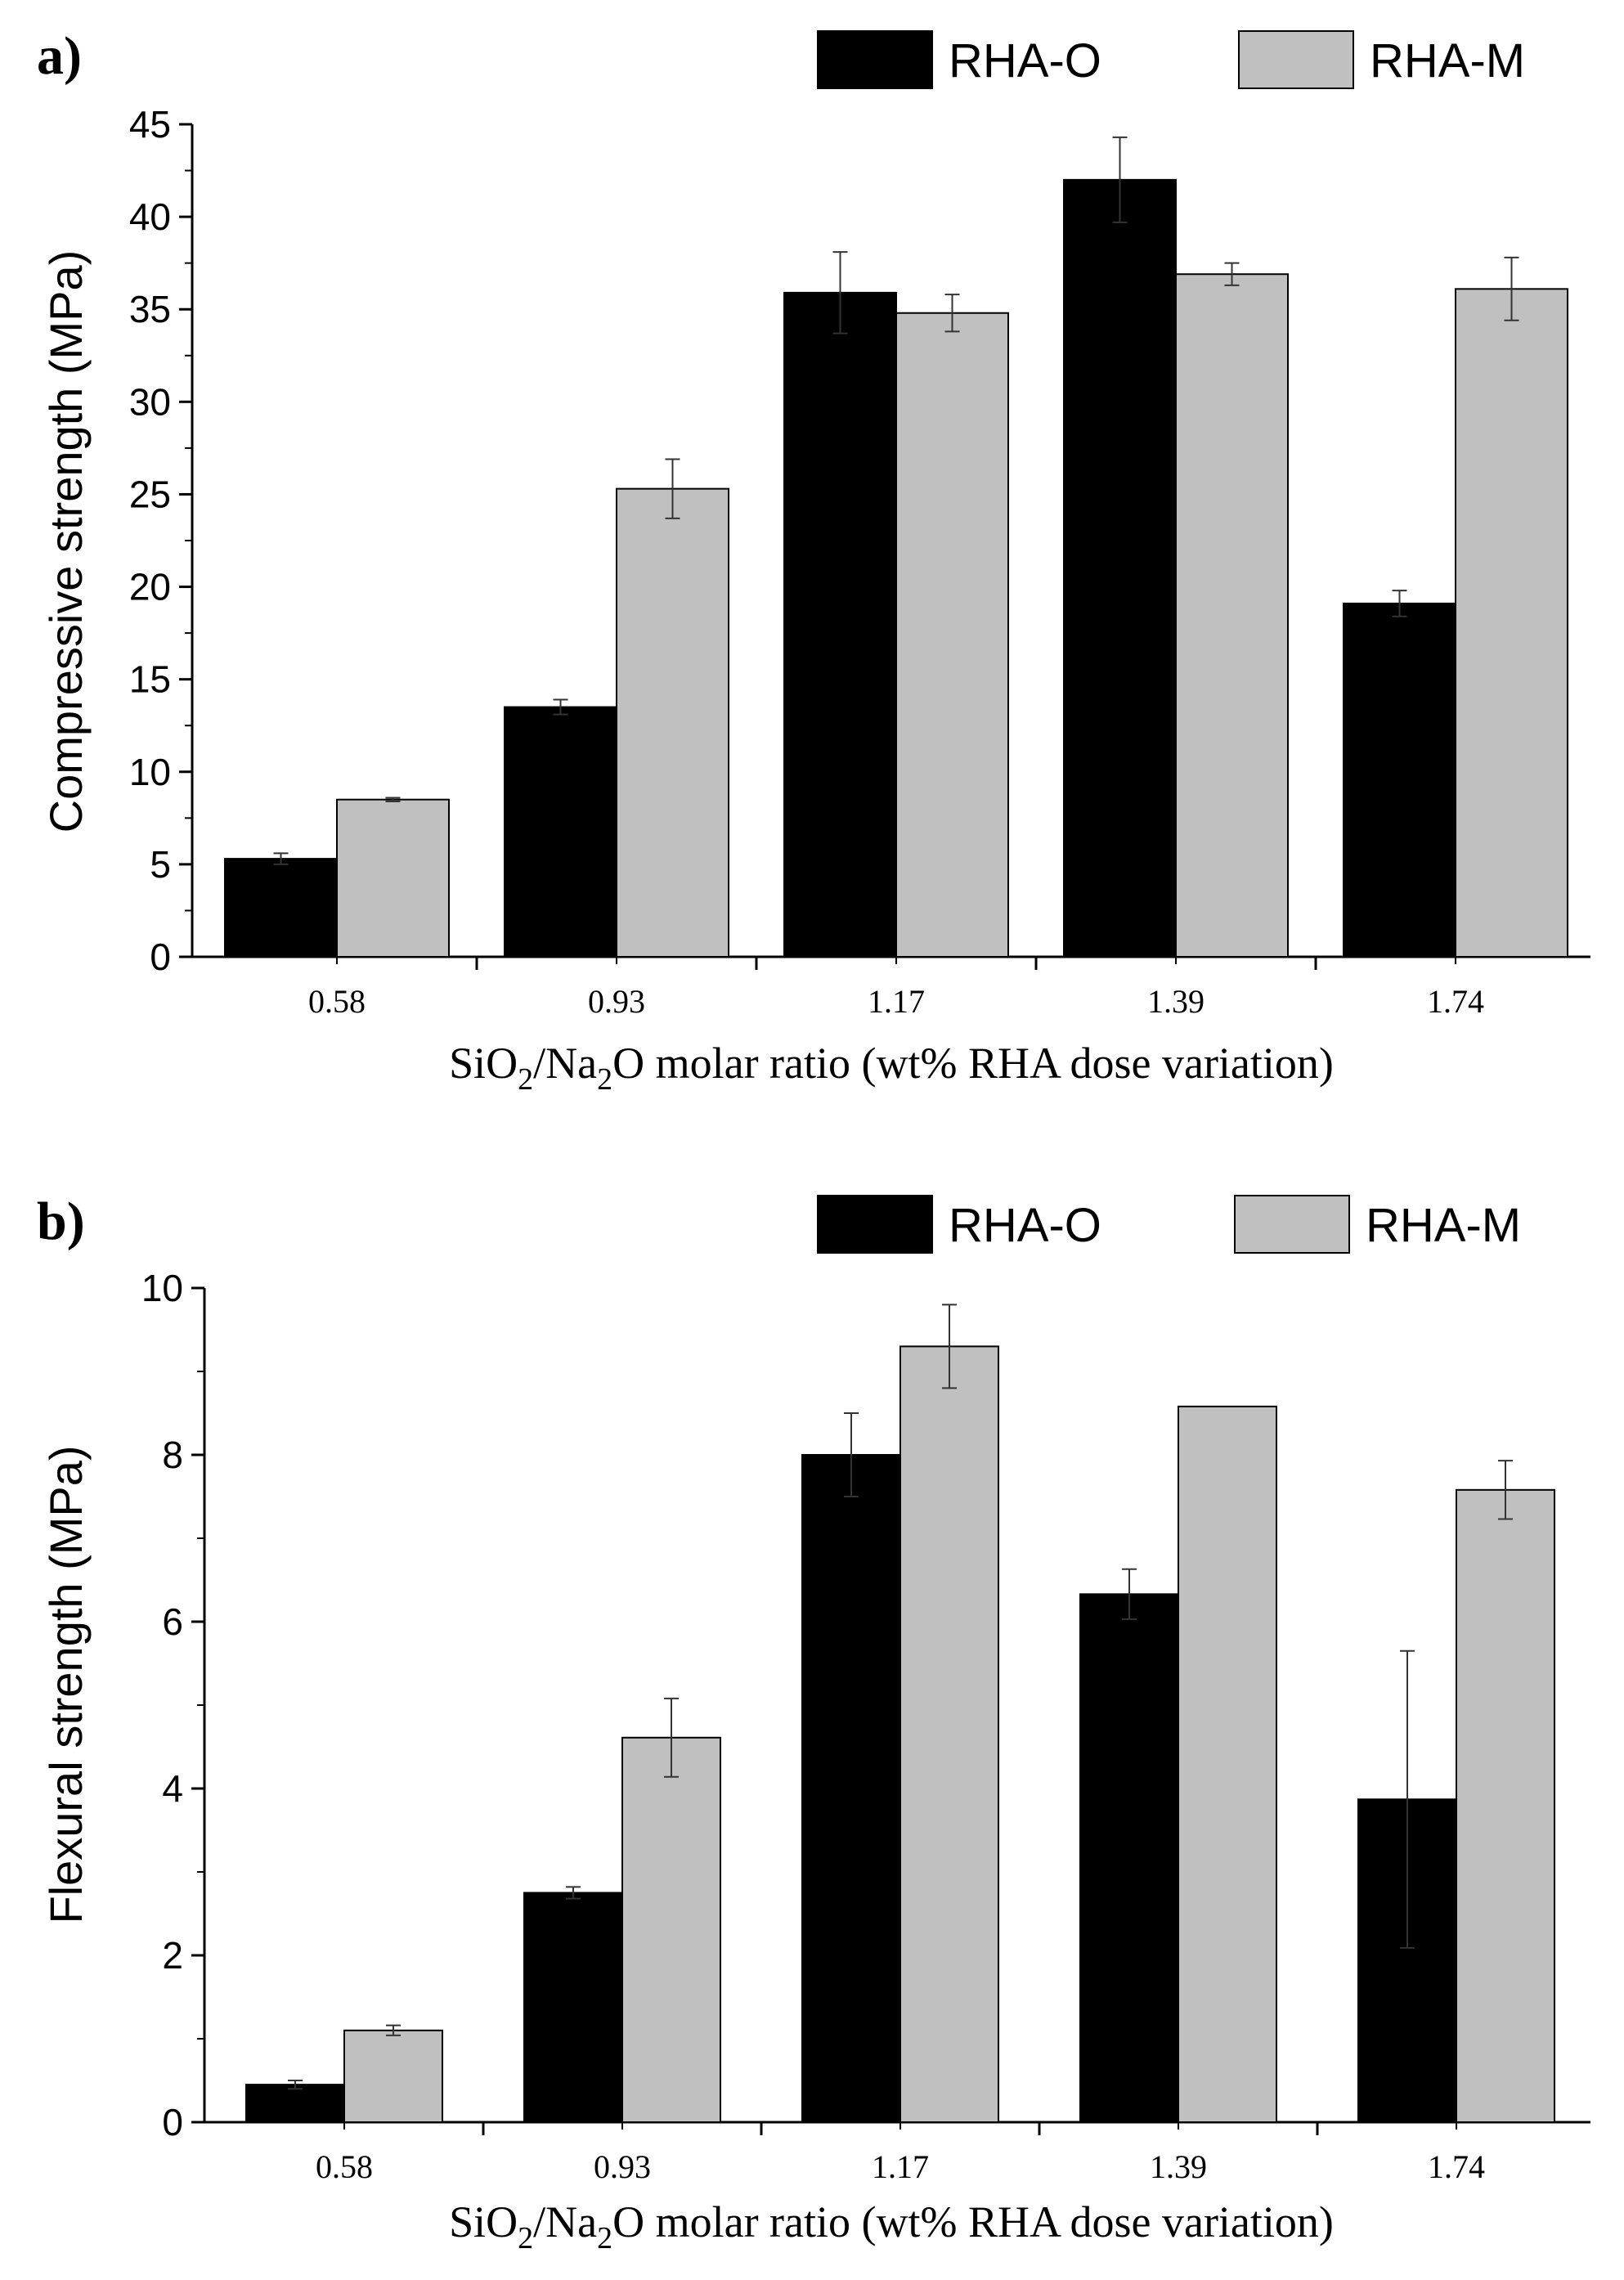 The height and width of the screenshot is (2280, 1624). Describe the element at coordinates (1171, 59) in the screenshot. I see `panel-a-legend: RHA-O RHA-M` at that location.